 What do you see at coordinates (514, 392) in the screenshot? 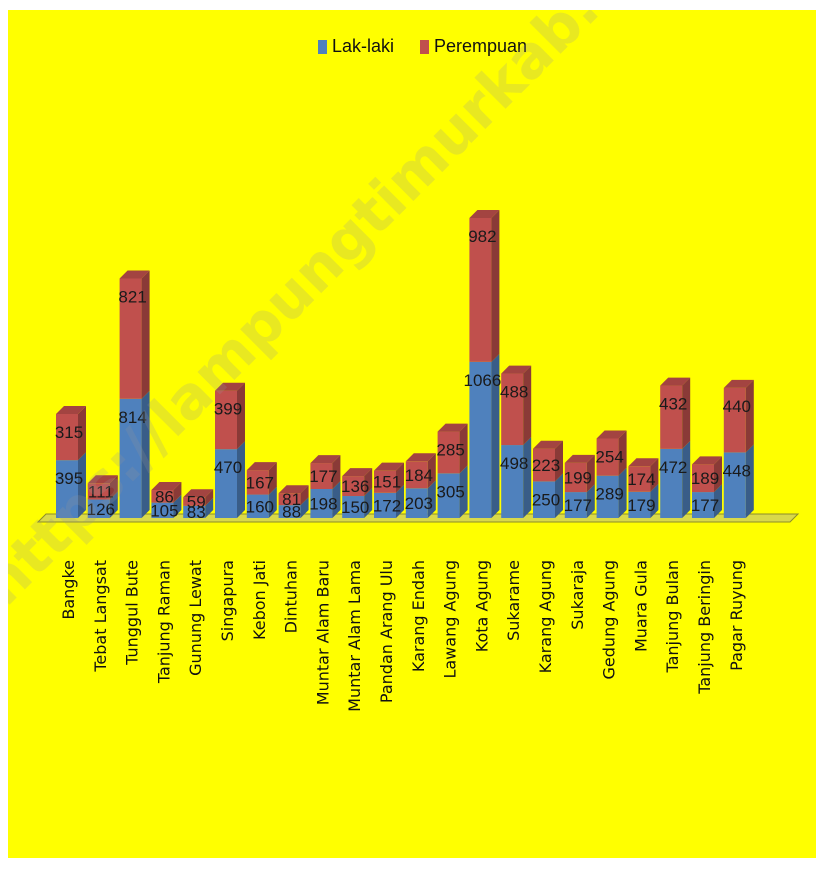
I see `data-label-perempuan-14: 488` at bounding box center [514, 392].